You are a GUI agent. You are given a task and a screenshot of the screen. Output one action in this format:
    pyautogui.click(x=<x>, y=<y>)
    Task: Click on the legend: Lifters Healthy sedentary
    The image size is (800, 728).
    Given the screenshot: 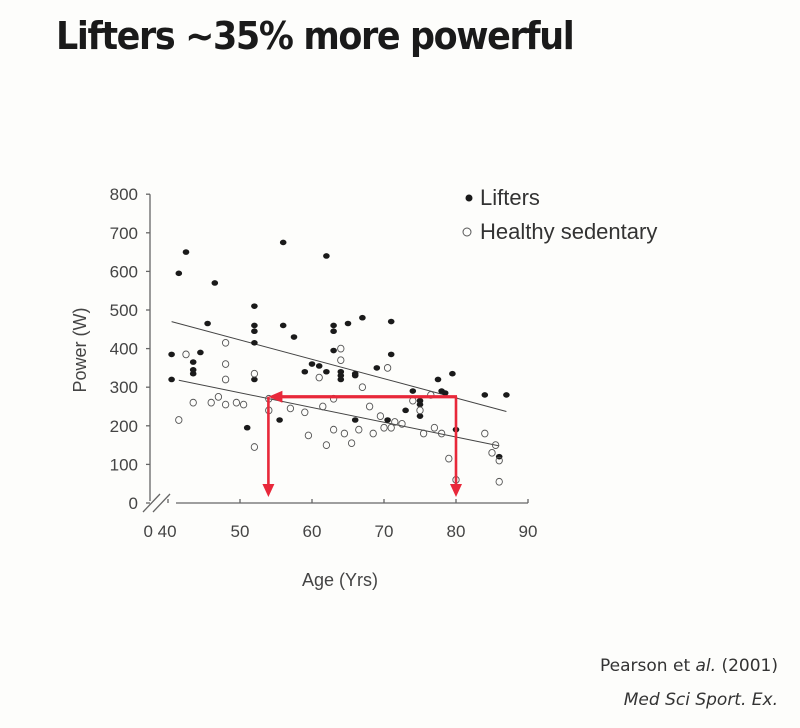 What is the action you would take?
    pyautogui.click(x=559, y=214)
    